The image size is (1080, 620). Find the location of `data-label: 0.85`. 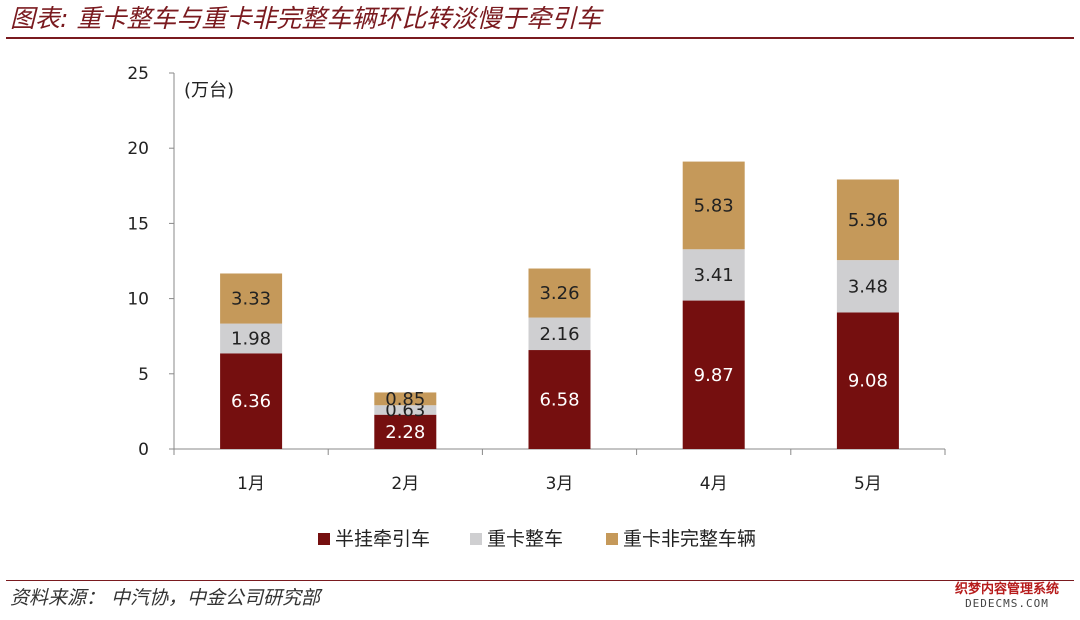

data-label: 0.85 is located at coordinates (405, 399).